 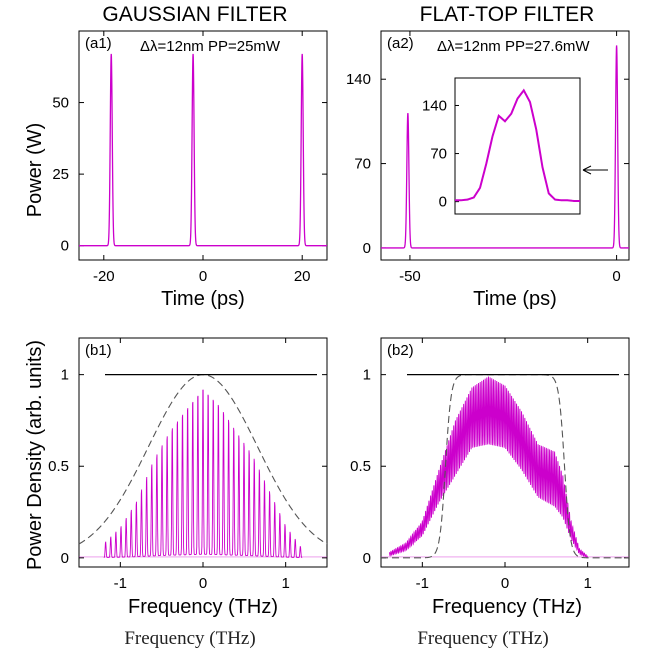 What do you see at coordinates (203, 299) in the screenshot?
I see `x-axis-label-time-a1: Time (ps)` at bounding box center [203, 299].